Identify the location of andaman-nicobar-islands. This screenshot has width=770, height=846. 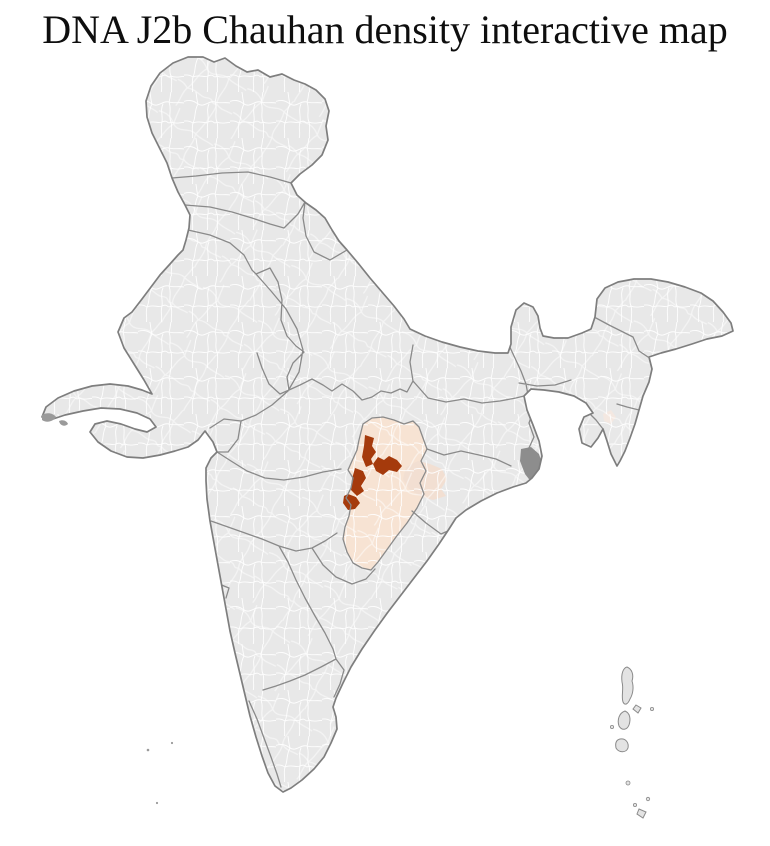
(632, 742).